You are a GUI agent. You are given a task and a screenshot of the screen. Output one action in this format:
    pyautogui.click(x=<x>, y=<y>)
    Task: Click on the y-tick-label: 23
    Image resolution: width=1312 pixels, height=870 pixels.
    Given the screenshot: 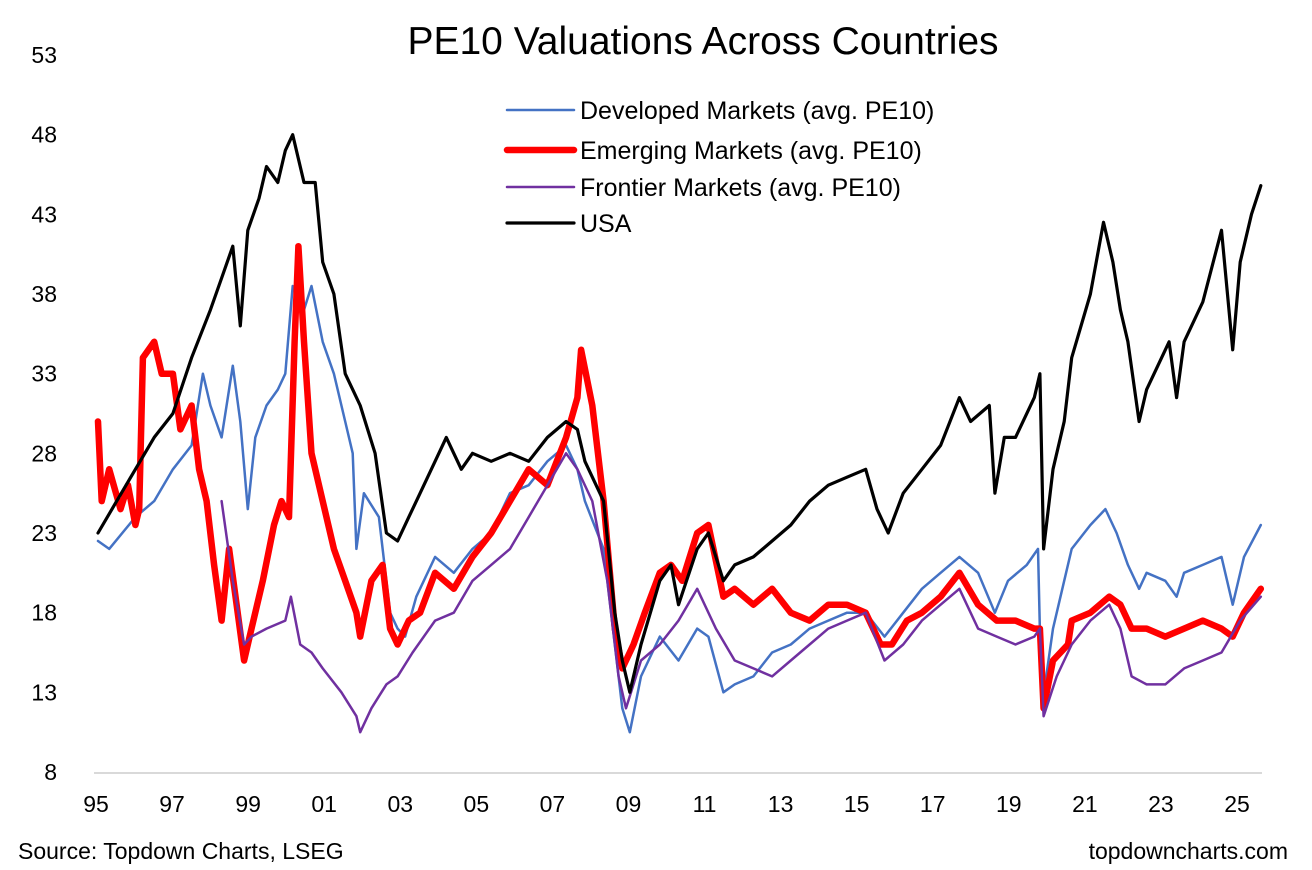 What is the action you would take?
    pyautogui.click(x=44, y=533)
    